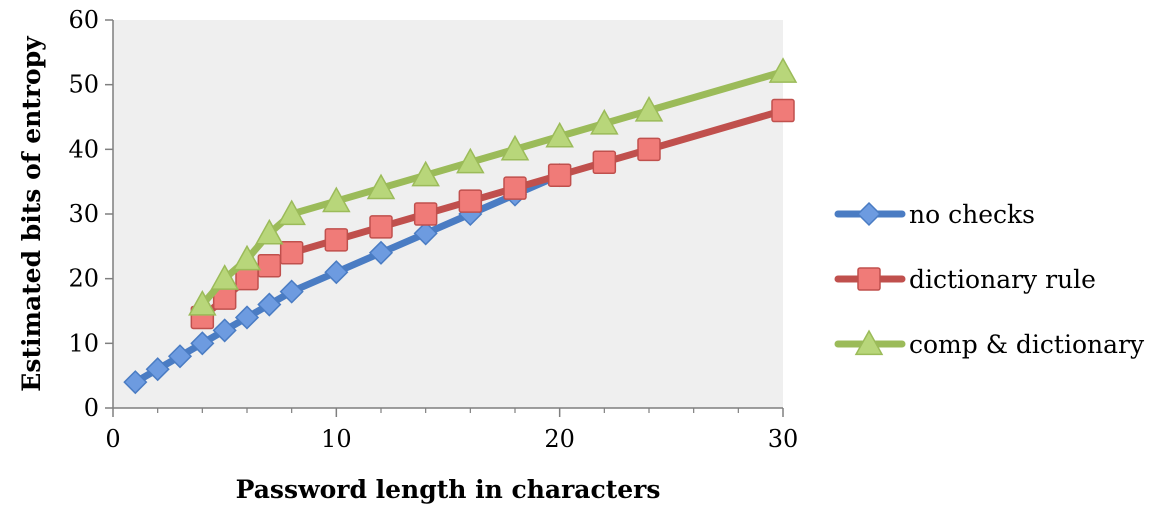 The width and height of the screenshot is (1173, 513). What do you see at coordinates (83, 279) in the screenshot?
I see `y-tick-label: 20` at bounding box center [83, 279].